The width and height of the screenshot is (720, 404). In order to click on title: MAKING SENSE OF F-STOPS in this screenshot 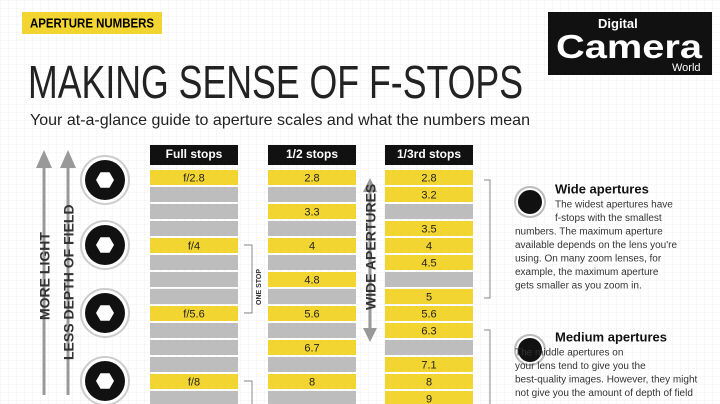, I will do `click(275, 82)`.